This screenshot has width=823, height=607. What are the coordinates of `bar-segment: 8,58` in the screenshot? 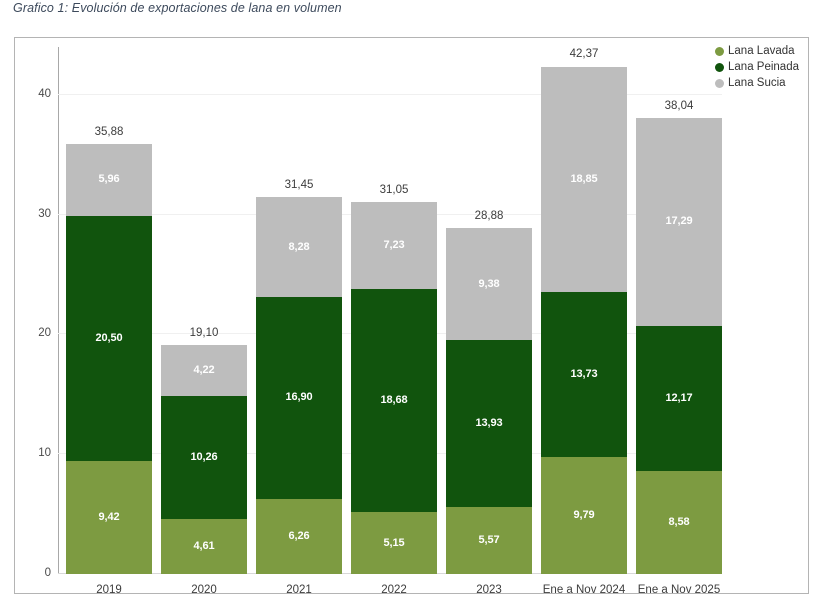 It's located at (679, 522).